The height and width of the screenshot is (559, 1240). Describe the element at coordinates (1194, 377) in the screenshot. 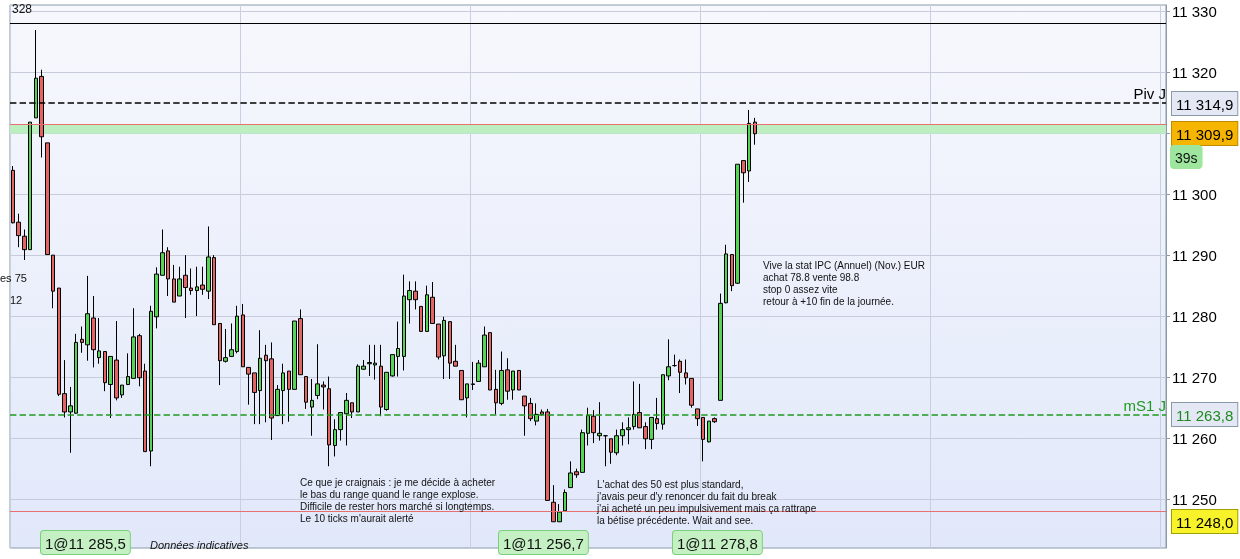

I see `y-tick-label: 11 270` at that location.